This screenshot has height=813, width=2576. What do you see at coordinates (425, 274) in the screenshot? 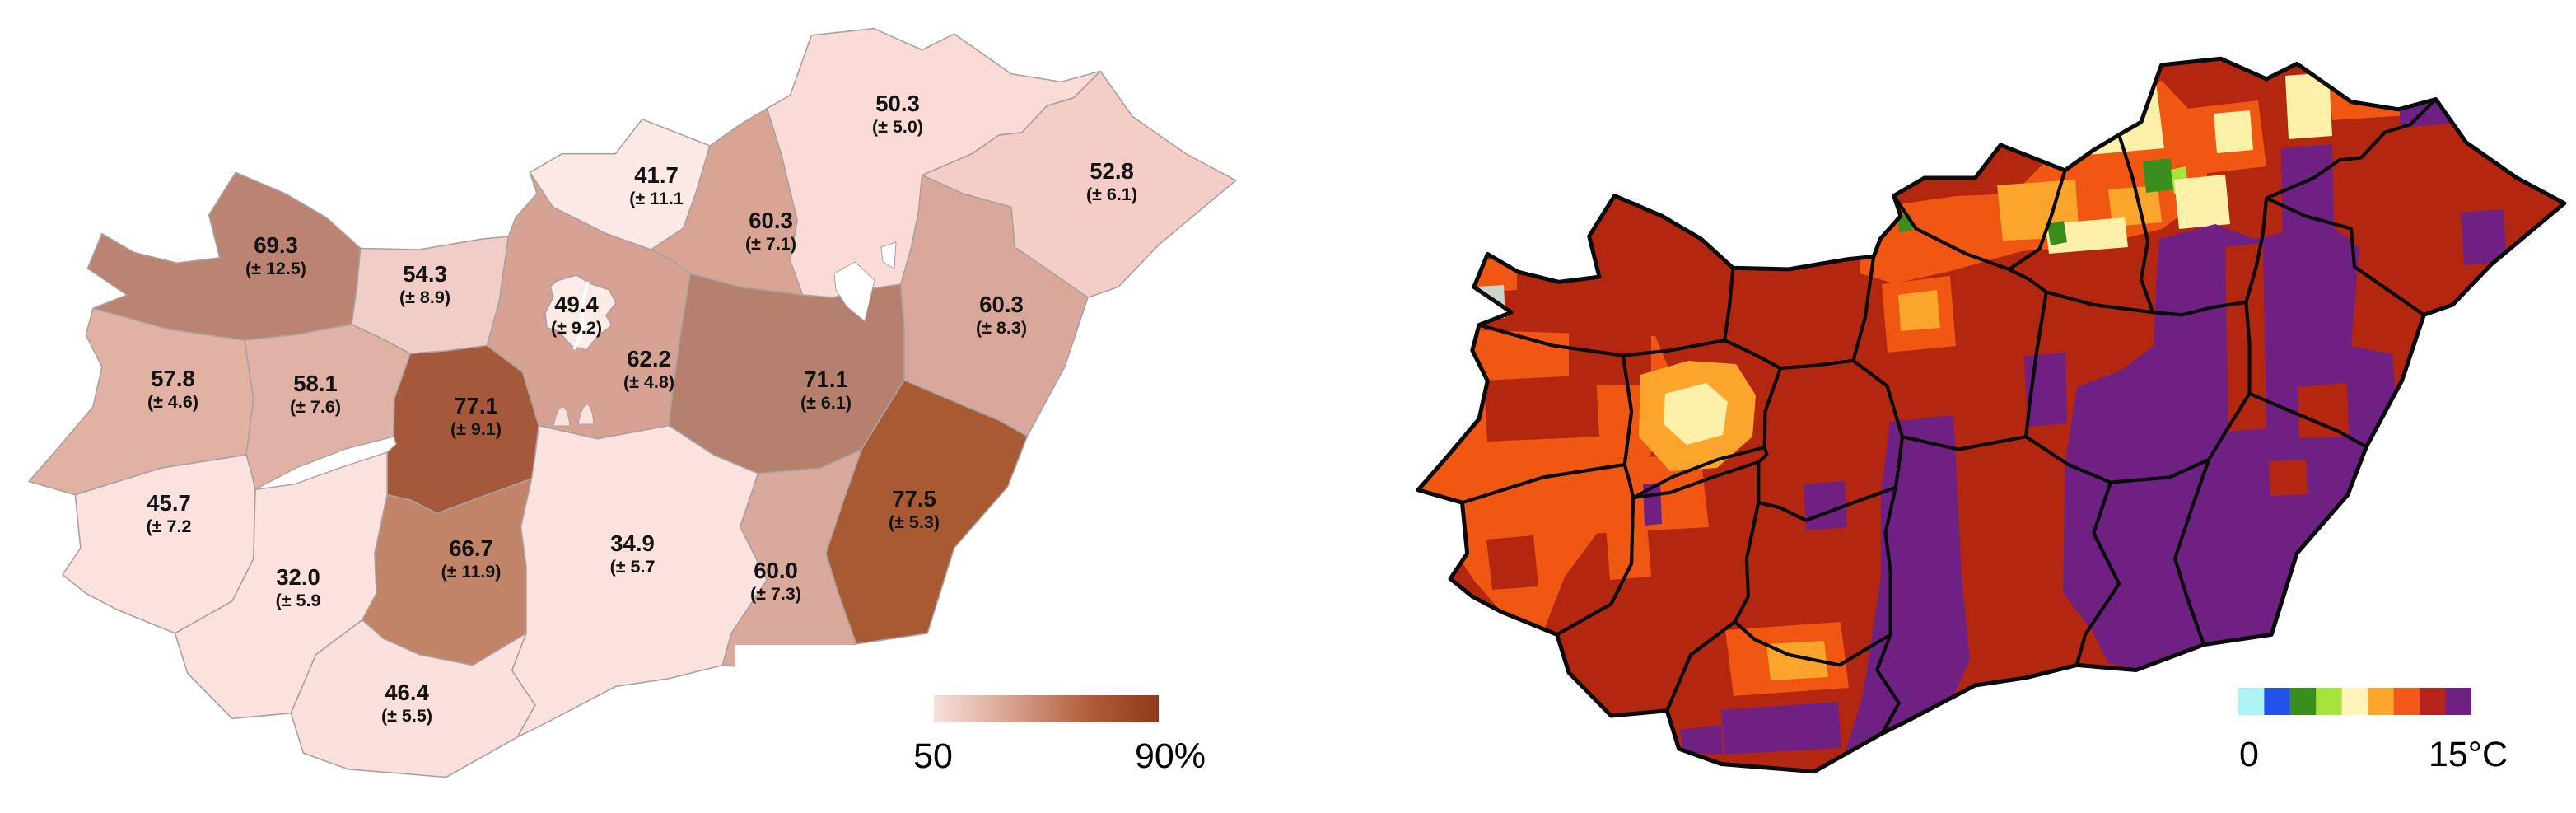
I see `svg-text: 54.3` at bounding box center [425, 274].